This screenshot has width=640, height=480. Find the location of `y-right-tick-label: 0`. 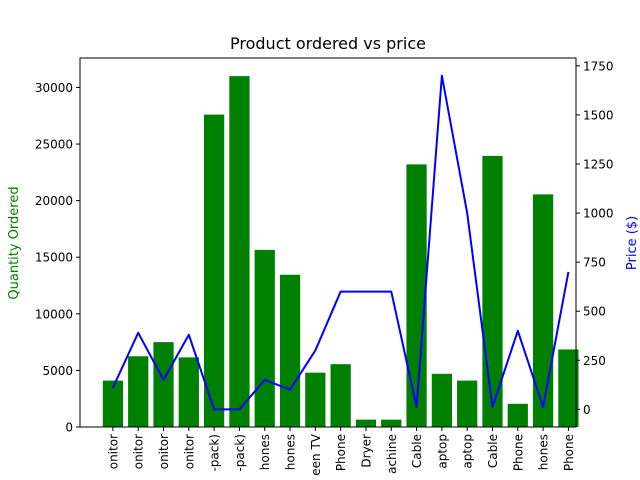

y-right-tick-label: 0 is located at coordinates (587, 410).